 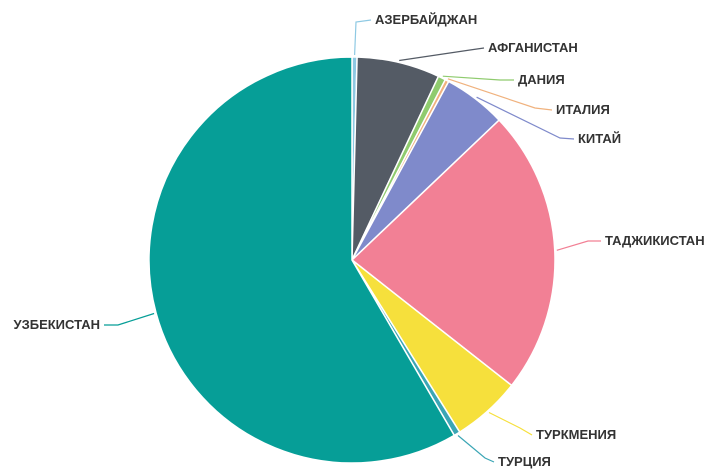 What do you see at coordinates (541, 79) in the screenshot?
I see `slice-label-2: ДАНИЯ` at bounding box center [541, 79].